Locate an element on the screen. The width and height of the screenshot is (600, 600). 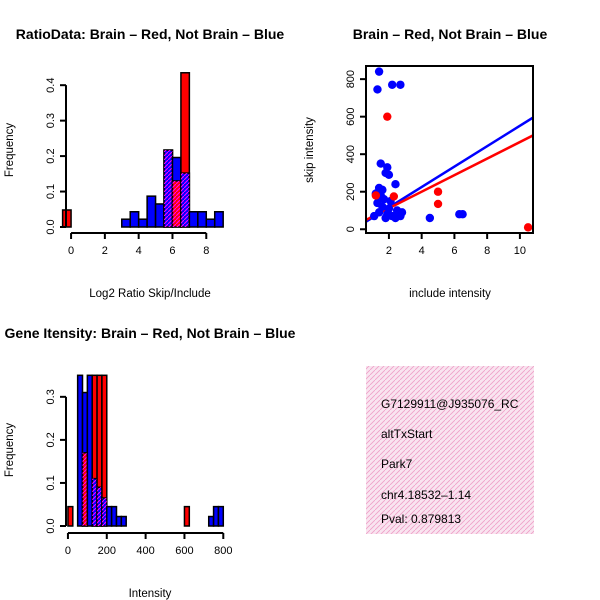
scatter-x-axis: 2 4 6 8 10 is located at coordinates (456, 245).